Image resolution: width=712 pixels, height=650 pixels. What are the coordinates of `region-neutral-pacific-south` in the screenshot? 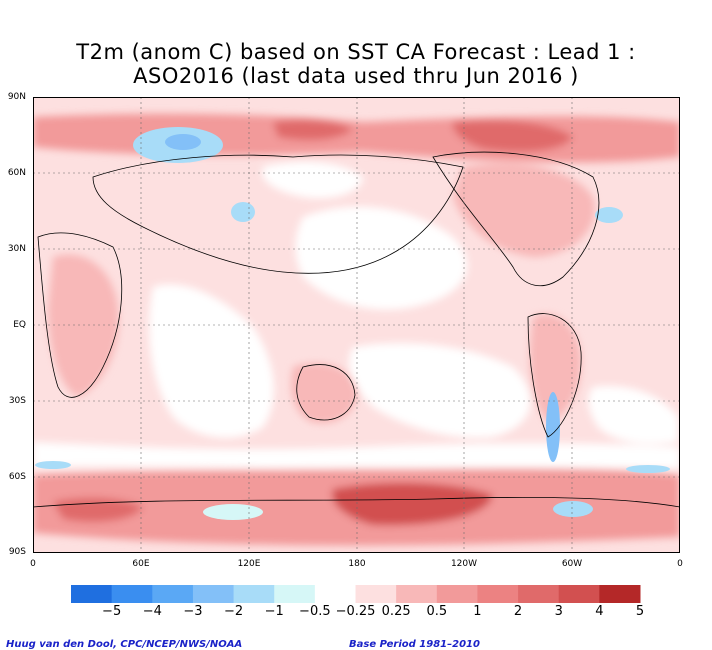 It's located at (440, 390).